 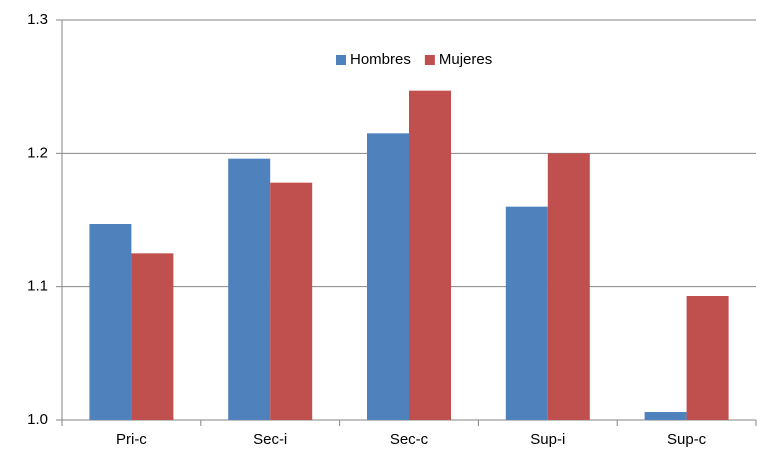 What do you see at coordinates (37, 19) in the screenshot?
I see `y-tick-label: 1.3` at bounding box center [37, 19].